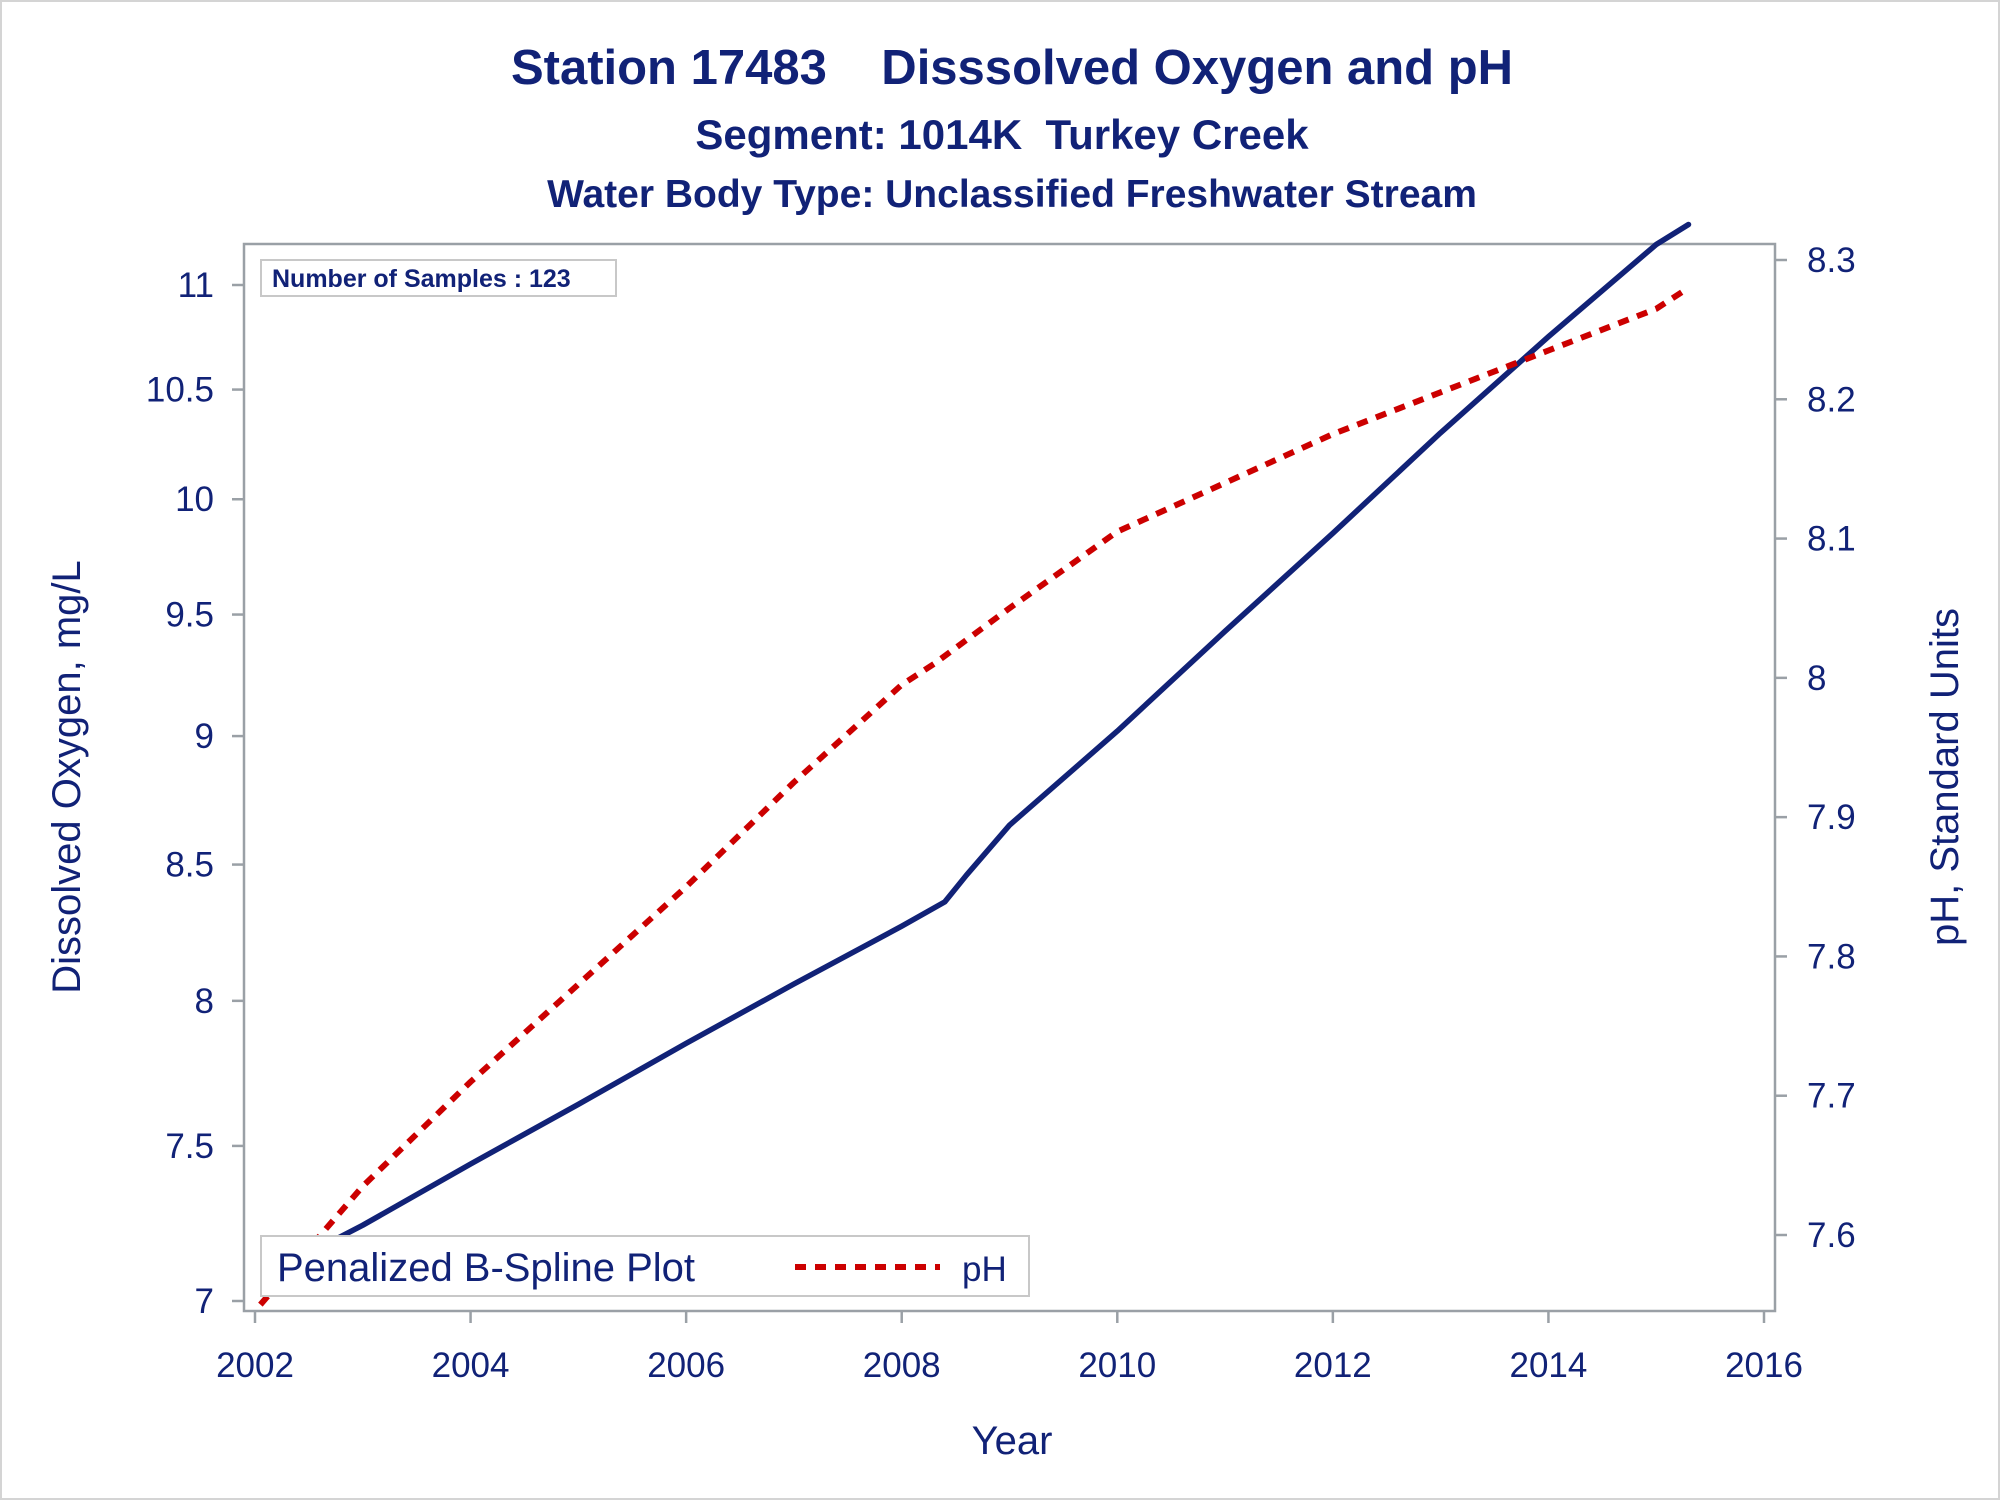 The height and width of the screenshot is (1502, 2000). What do you see at coordinates (1012, 1441) in the screenshot?
I see `x-axis-label: Year` at bounding box center [1012, 1441].